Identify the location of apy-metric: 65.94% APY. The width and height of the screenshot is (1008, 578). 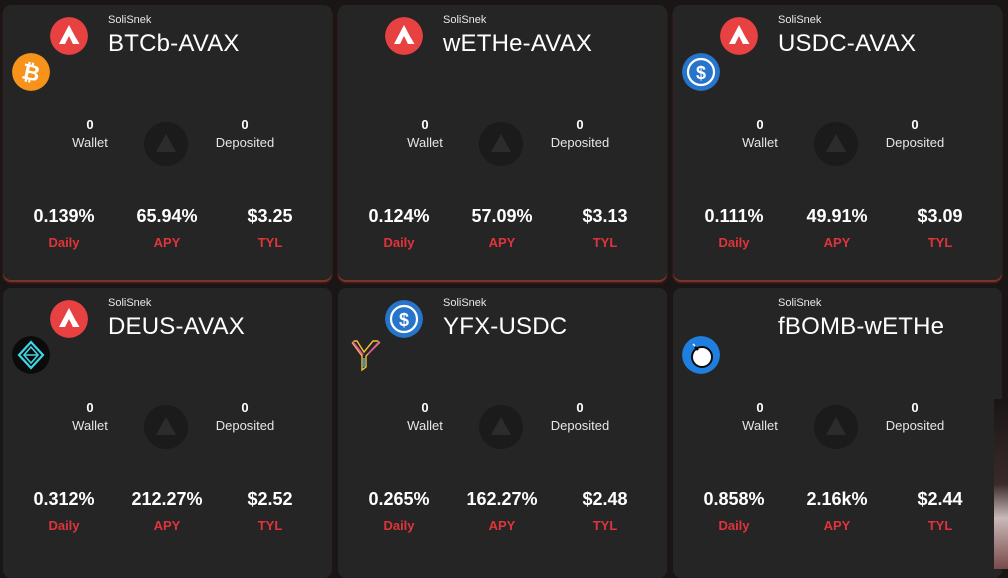
(167, 228).